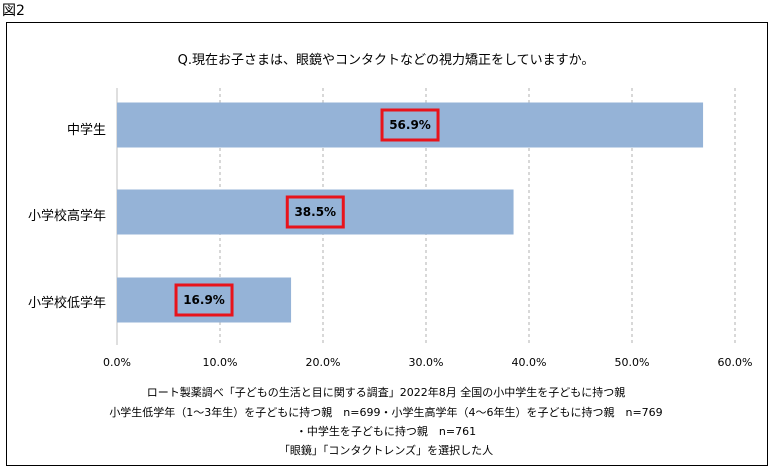  What do you see at coordinates (386, 450) in the screenshot?
I see `source-note-line-4: 「眼鏡」「コンタクトレンズ」を選択した人` at bounding box center [386, 450].